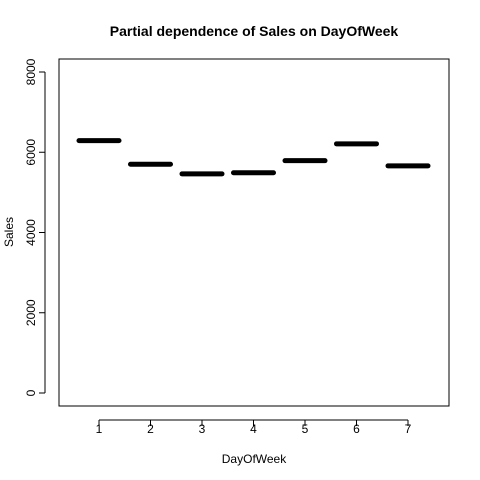 The width and height of the screenshot is (480, 480). Describe the element at coordinates (408, 429) in the screenshot. I see `x-tick-label: 7` at that location.